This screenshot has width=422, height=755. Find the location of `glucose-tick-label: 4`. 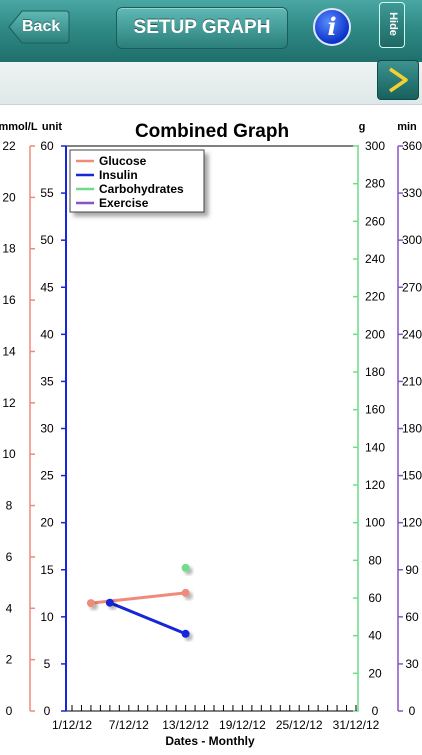

glucose-tick-label: 4 is located at coordinates (9, 608).